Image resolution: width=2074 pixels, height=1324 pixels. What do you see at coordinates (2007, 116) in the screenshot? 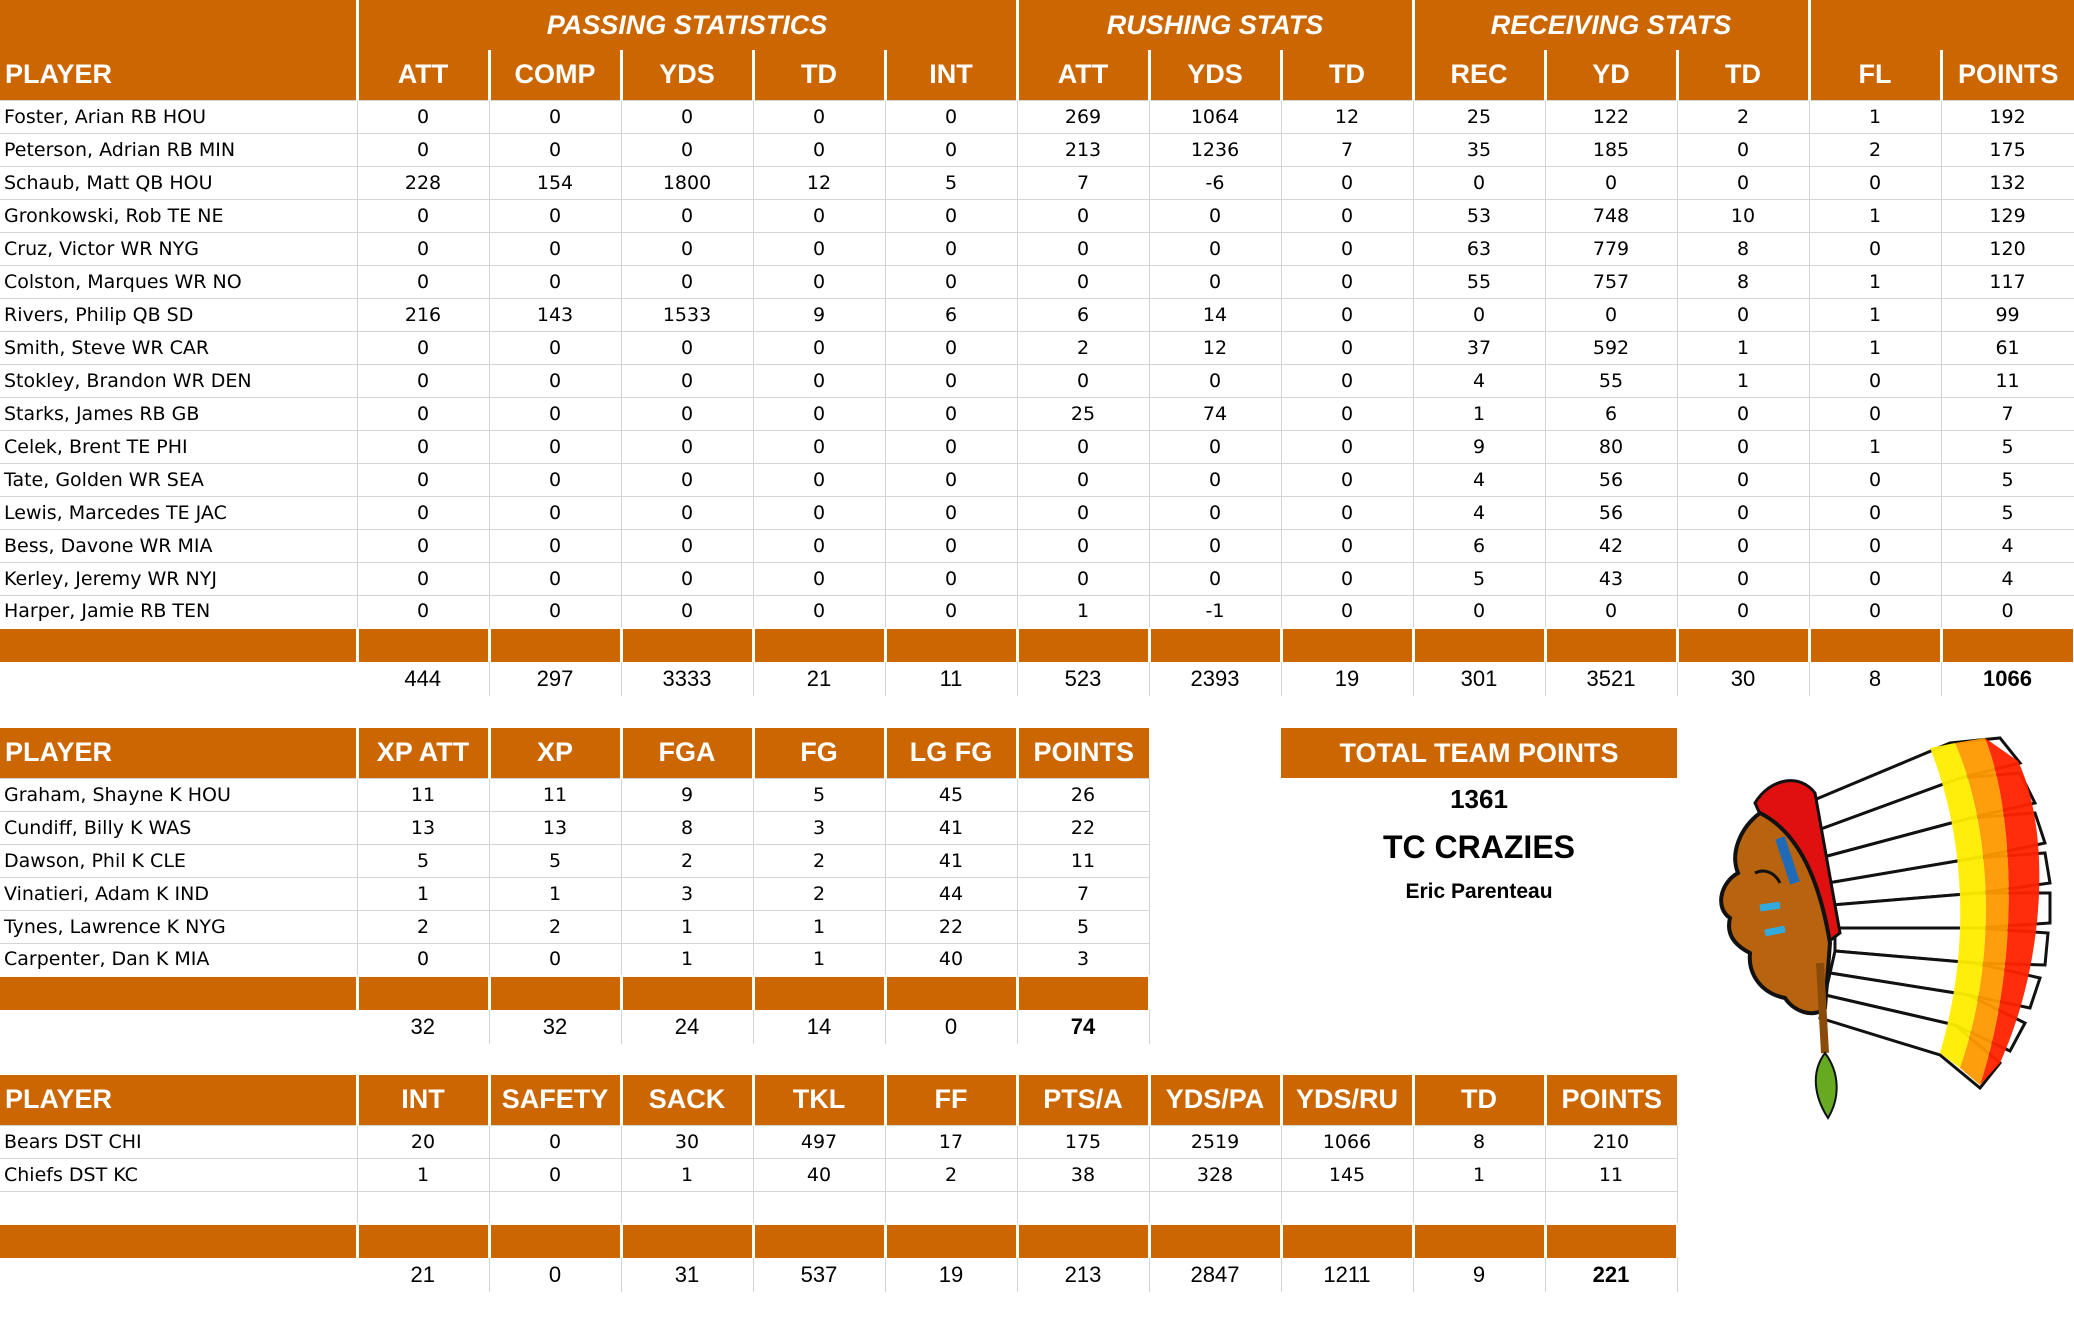
I see `stat-cell: 192` at bounding box center [2007, 116].